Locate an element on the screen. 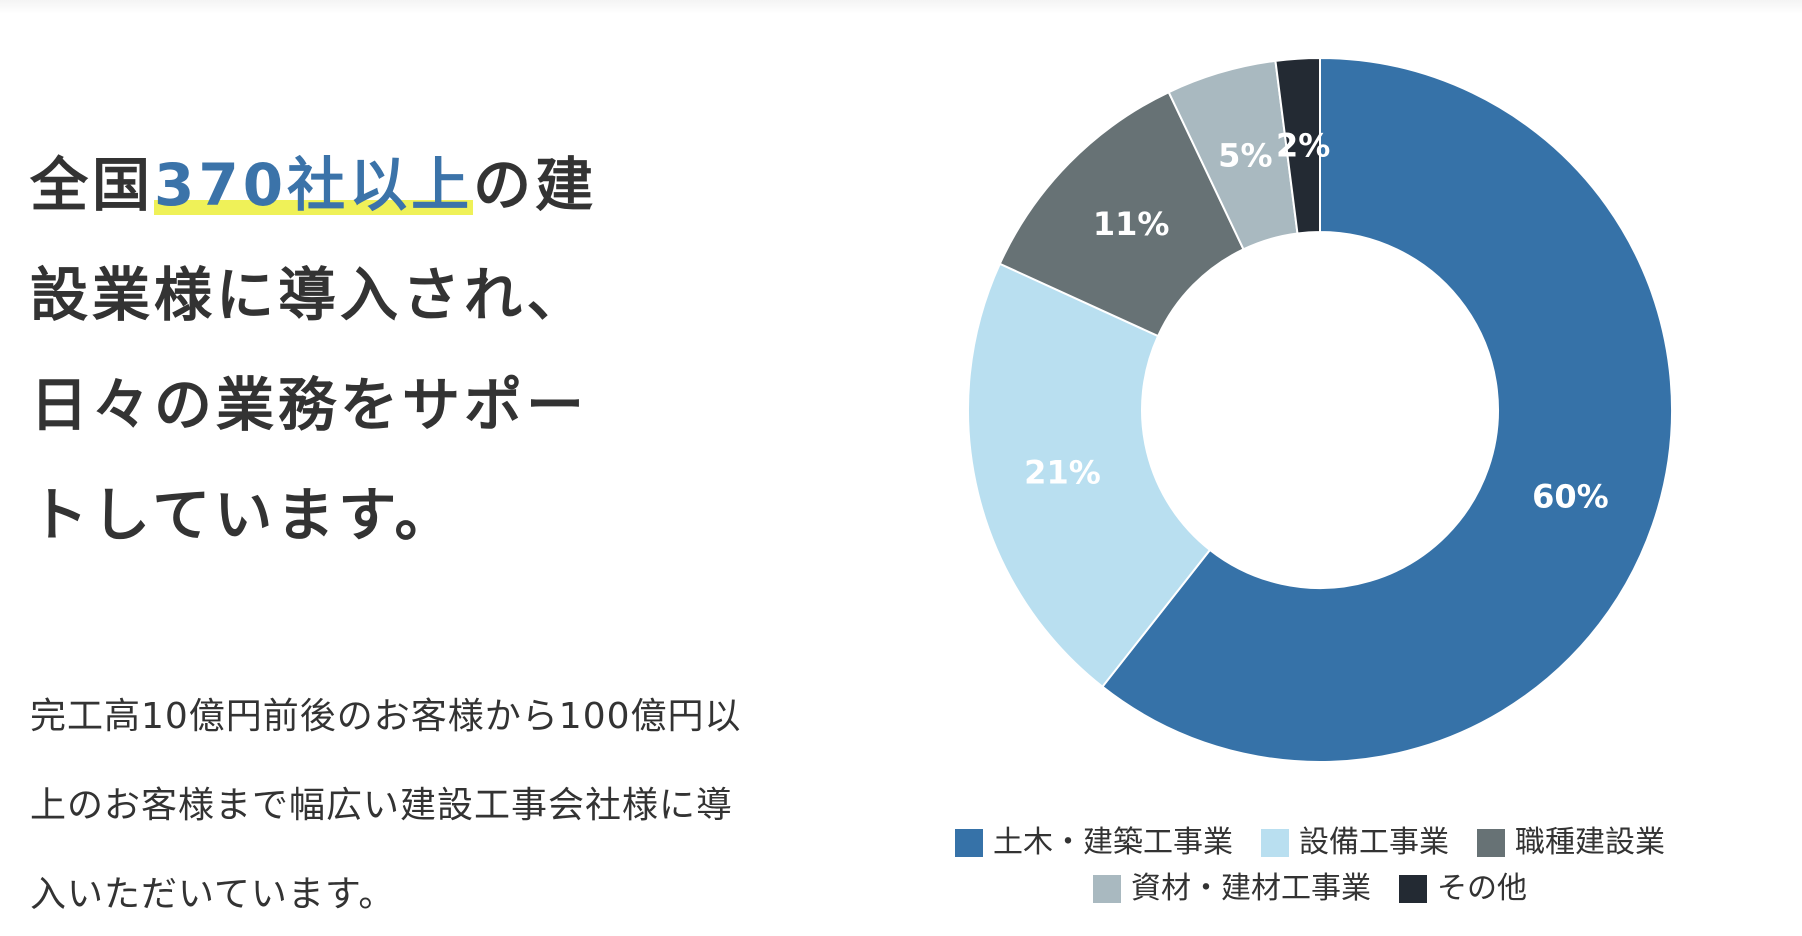 The image size is (1802, 936). chart-legend: 土木・建築工事業 設備工事業 職種建設業 資材・建材工事業 その他 is located at coordinates (1310, 866).